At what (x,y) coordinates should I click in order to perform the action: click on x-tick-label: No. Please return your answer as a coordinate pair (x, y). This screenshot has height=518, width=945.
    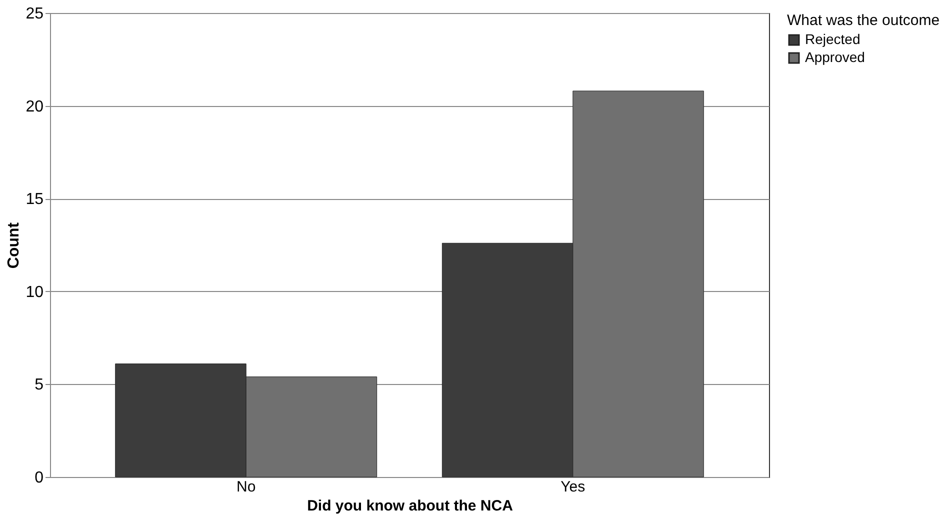
    Looking at the image, I should click on (246, 487).